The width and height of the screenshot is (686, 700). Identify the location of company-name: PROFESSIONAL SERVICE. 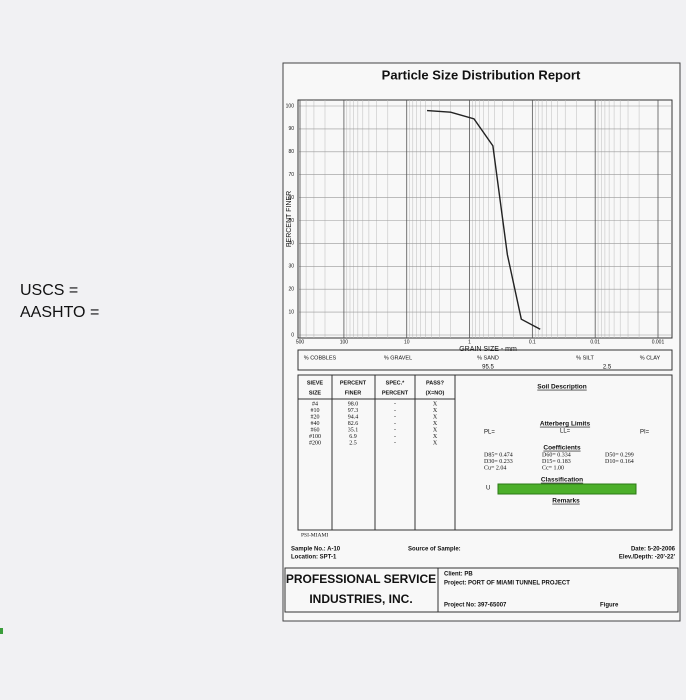
(361, 579).